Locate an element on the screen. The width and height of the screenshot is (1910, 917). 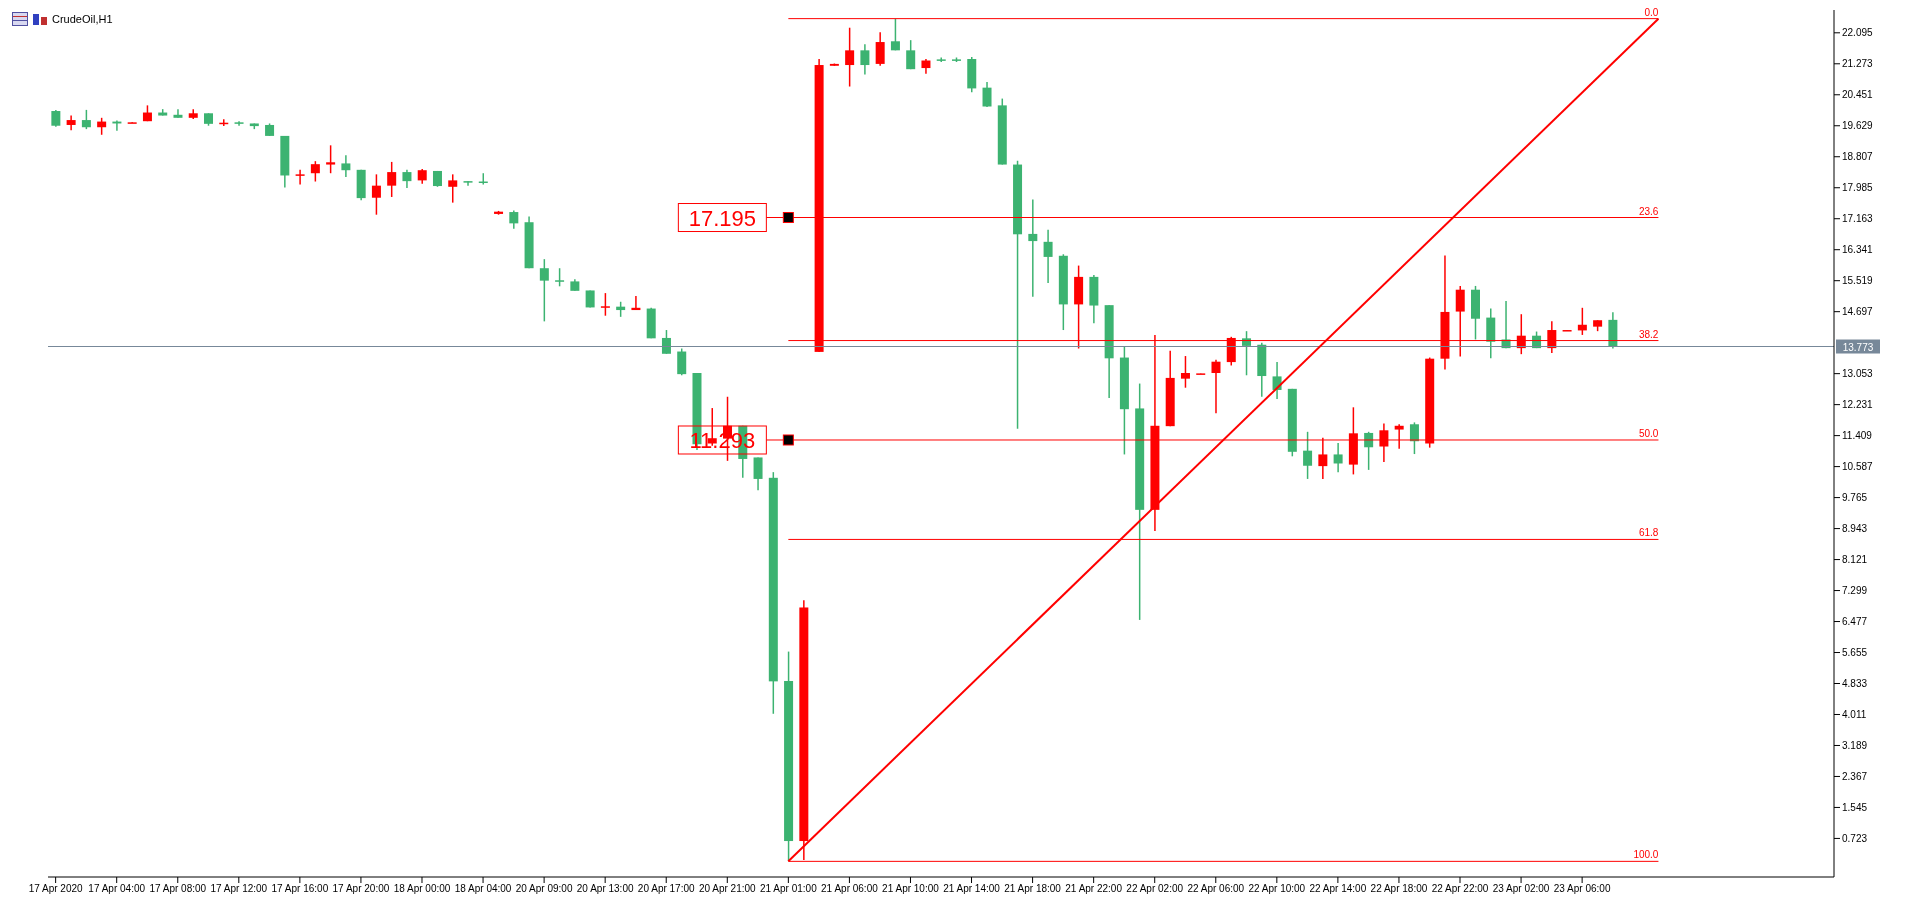
y-tick-label: 19.629 is located at coordinates (1858, 126).